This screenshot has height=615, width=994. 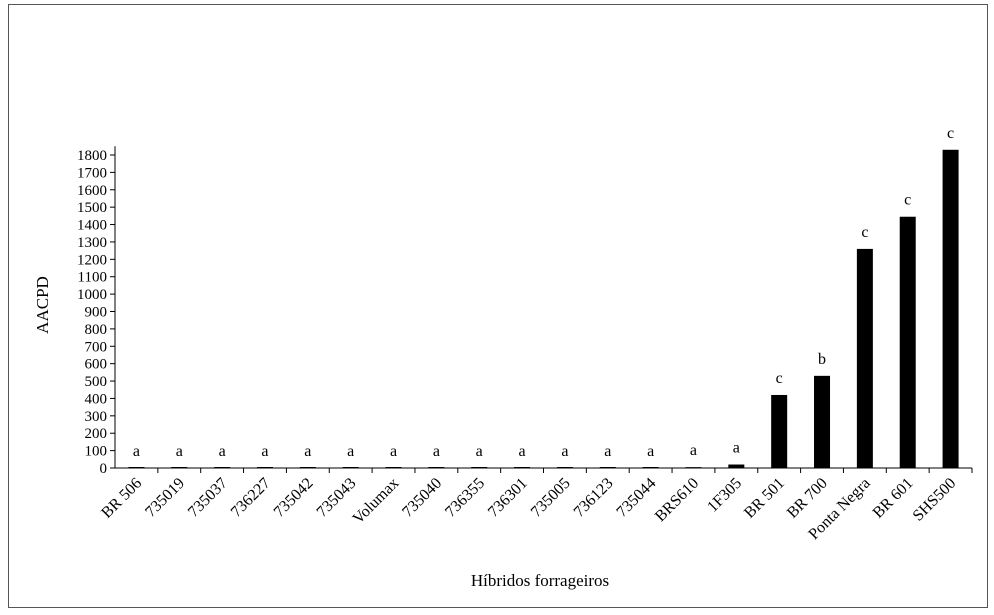 I want to click on x-tick-label: BRS610, so click(x=677, y=500).